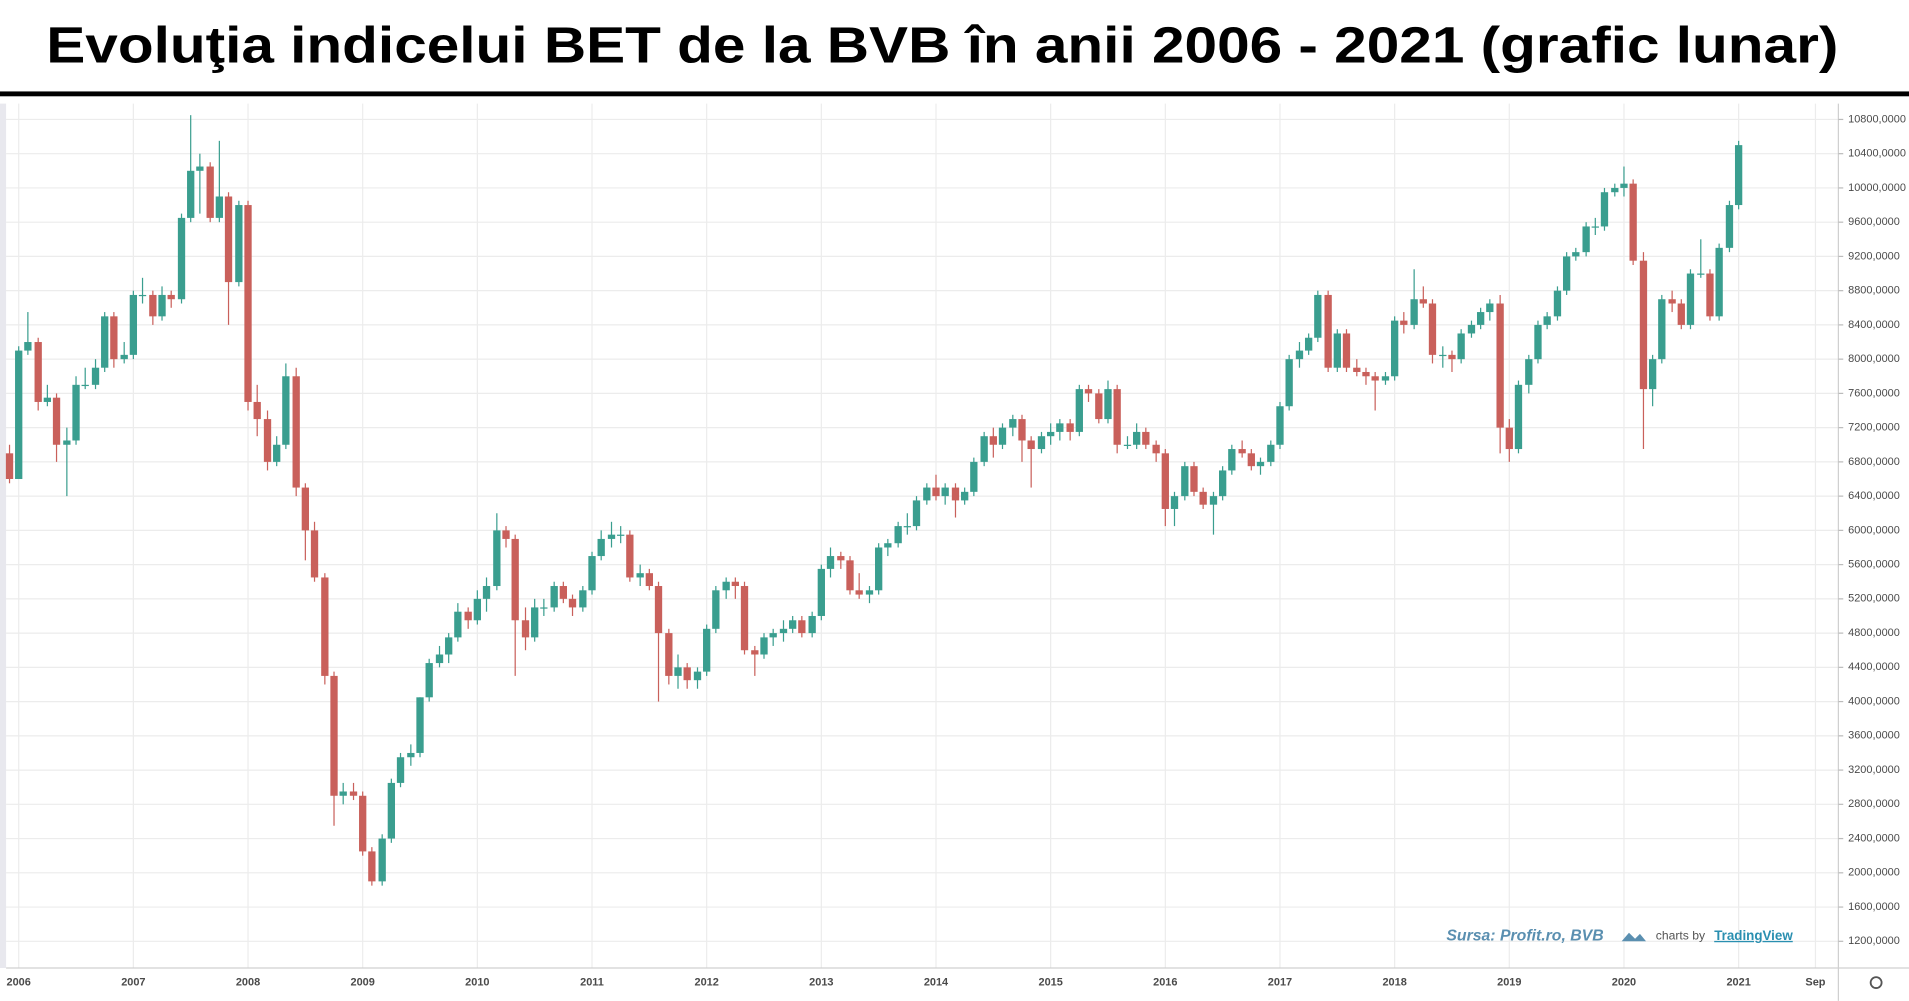 Image resolution: width=1909 pixels, height=1001 pixels. Describe the element at coordinates (1874, 804) in the screenshot. I see `y-tick-label: 2800,0000` at that location.